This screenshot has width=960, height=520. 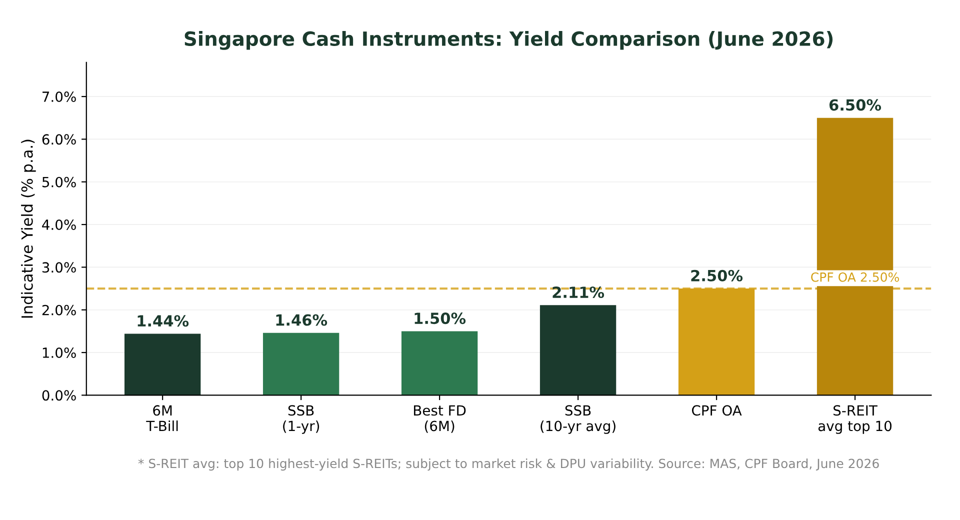 I want to click on x-tick-label: SSB (1-yr), so click(x=301, y=419).